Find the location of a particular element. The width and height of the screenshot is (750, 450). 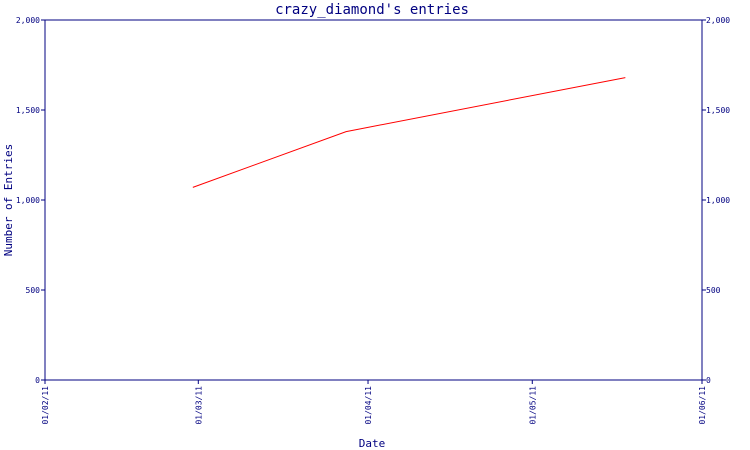

y-tick-label-right: 0 is located at coordinates (708, 380).